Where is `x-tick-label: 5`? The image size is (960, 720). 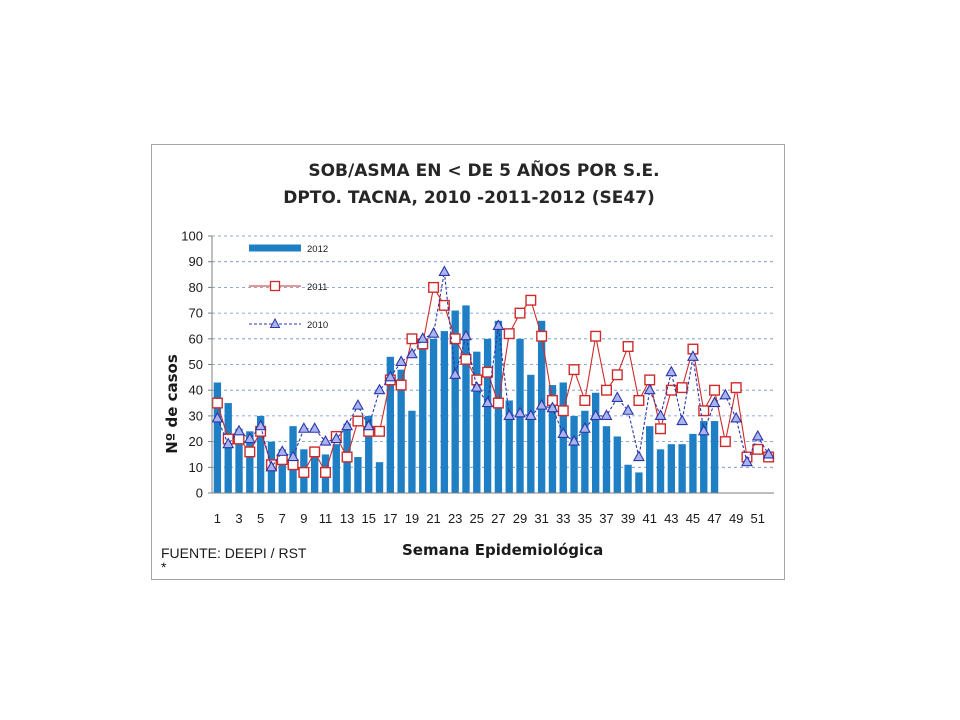
x-tick-label: 5 is located at coordinates (260, 518).